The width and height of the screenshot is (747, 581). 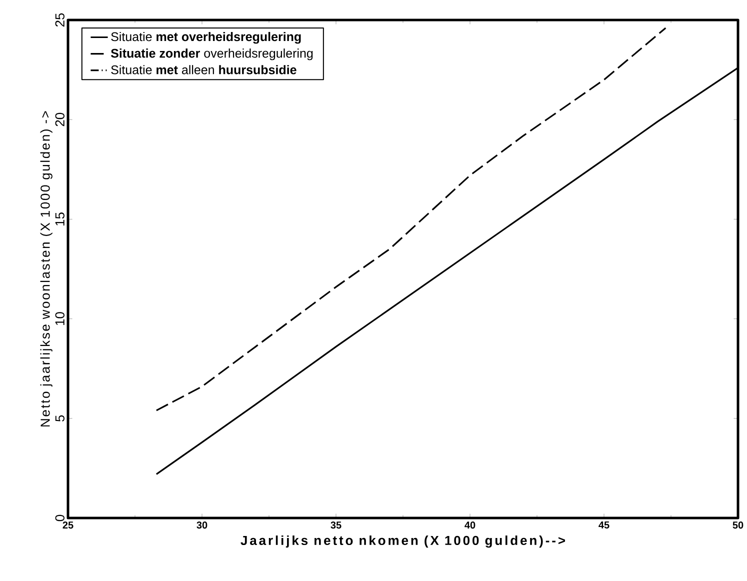 I want to click on legend-label: Situatie met alleen huursubsidie, so click(x=203, y=69).